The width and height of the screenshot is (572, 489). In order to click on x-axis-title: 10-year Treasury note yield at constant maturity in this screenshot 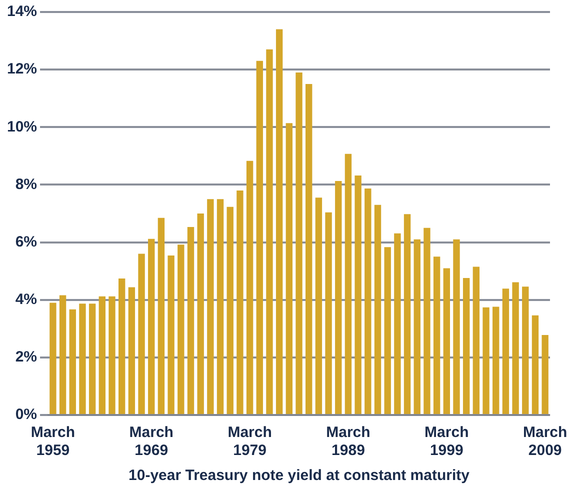, I will do `click(299, 475)`.